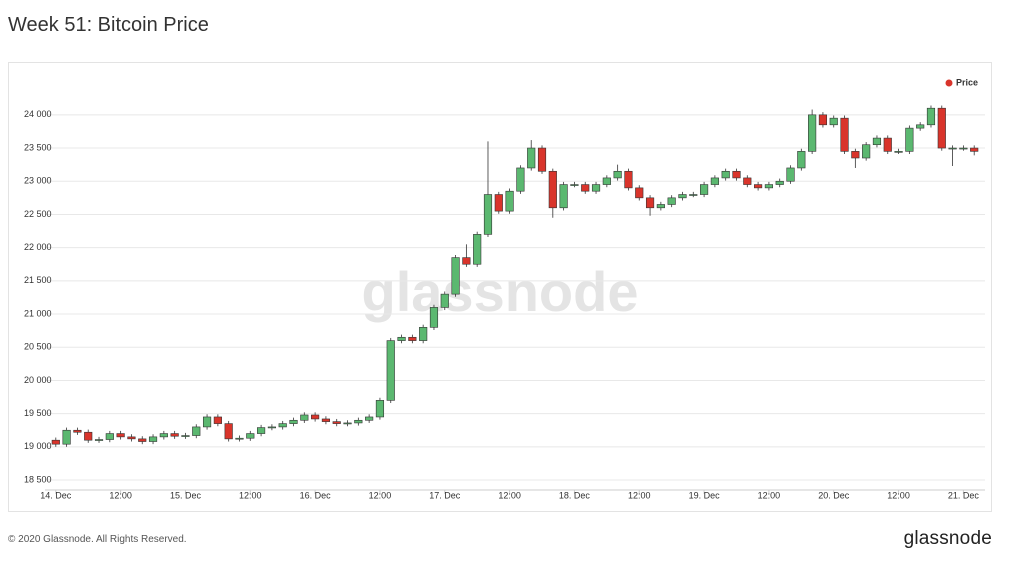 The image size is (1024, 578). Describe the element at coordinates (38, 147) in the screenshot. I see `y-tick-label: 23 500` at that location.